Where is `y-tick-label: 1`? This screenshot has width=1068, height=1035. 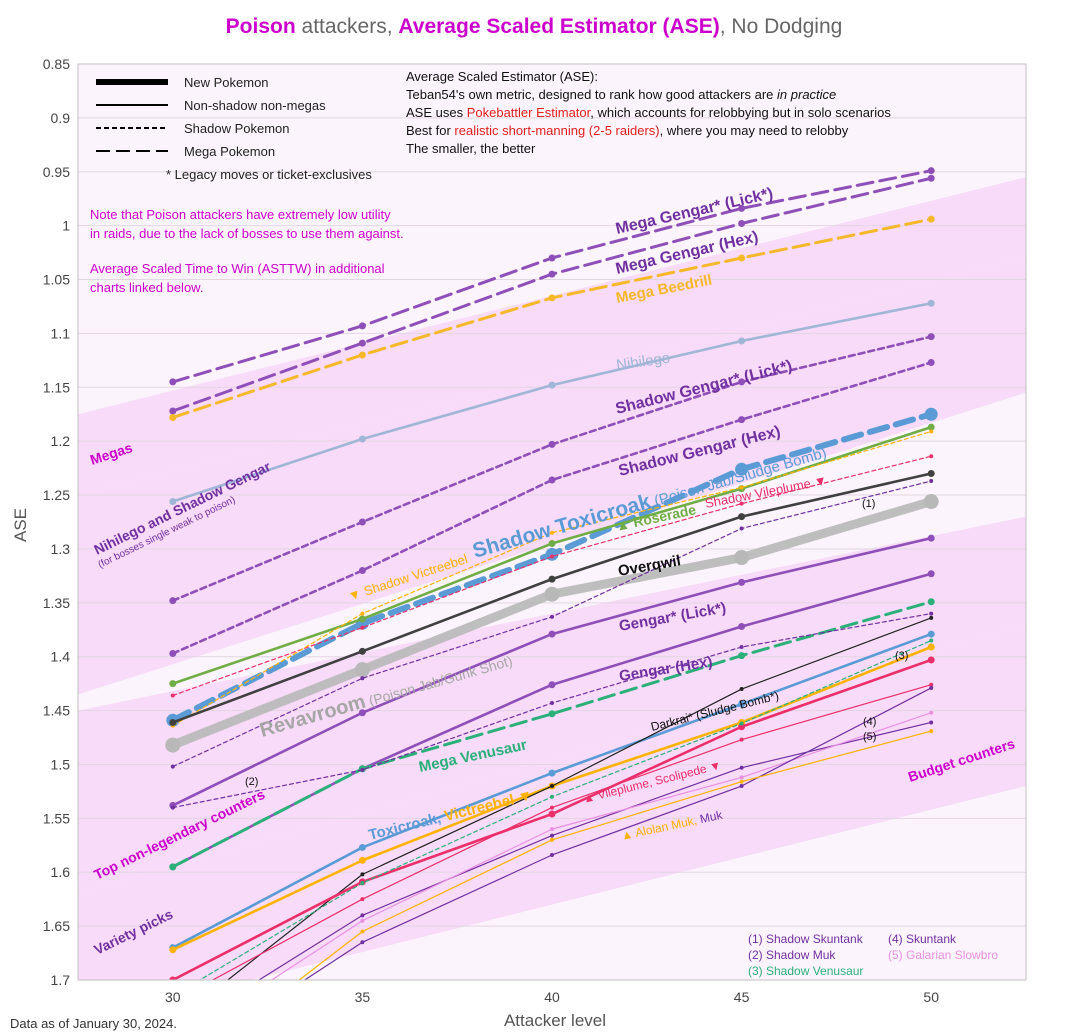
y-tick-label: 1 is located at coordinates (66, 226).